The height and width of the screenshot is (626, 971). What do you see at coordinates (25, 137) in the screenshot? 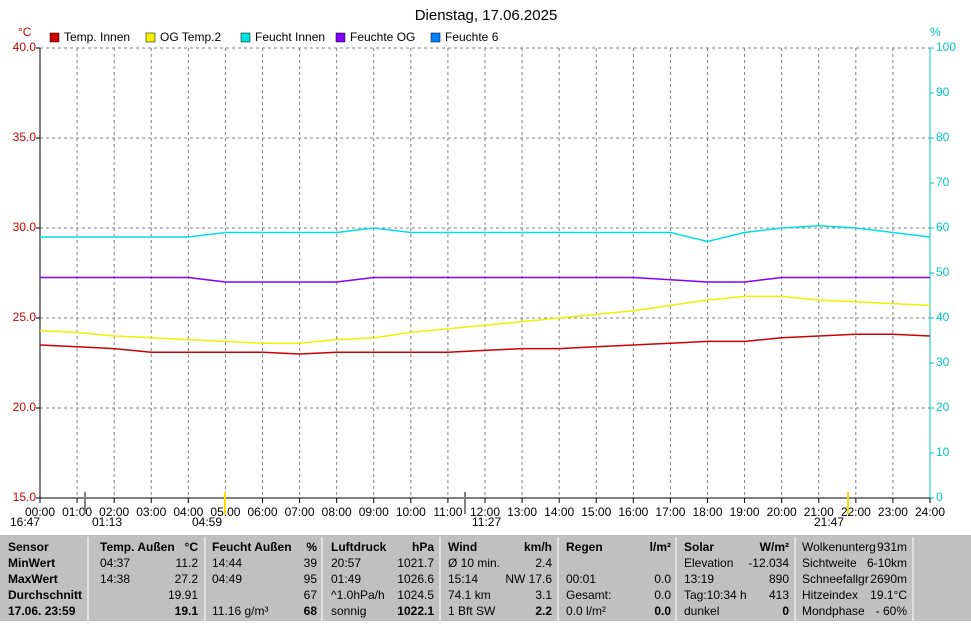
I see `y-tick-label: 35.0` at bounding box center [25, 137].